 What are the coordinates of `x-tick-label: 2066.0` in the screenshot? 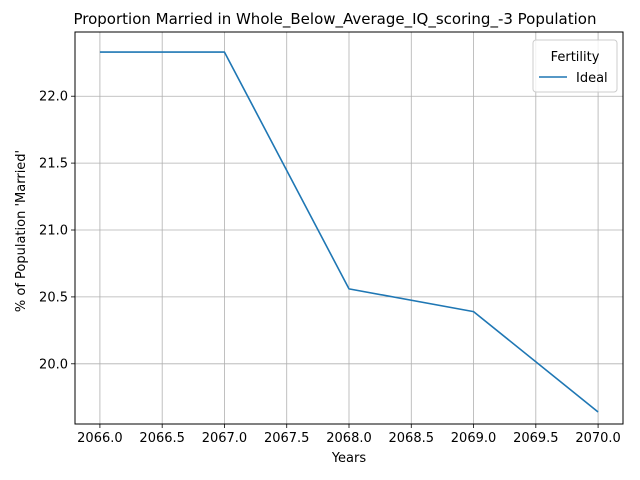 It's located at (100, 438).